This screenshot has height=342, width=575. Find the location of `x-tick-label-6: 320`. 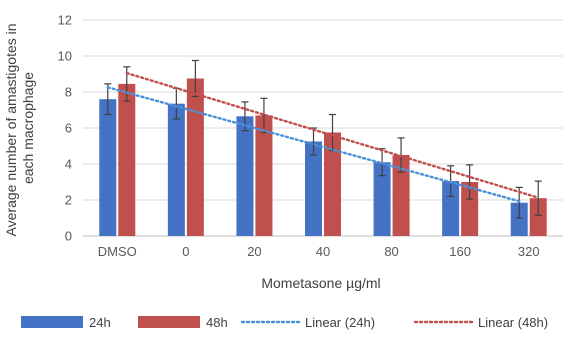

x-tick-label-6: 320 is located at coordinates (529, 251).